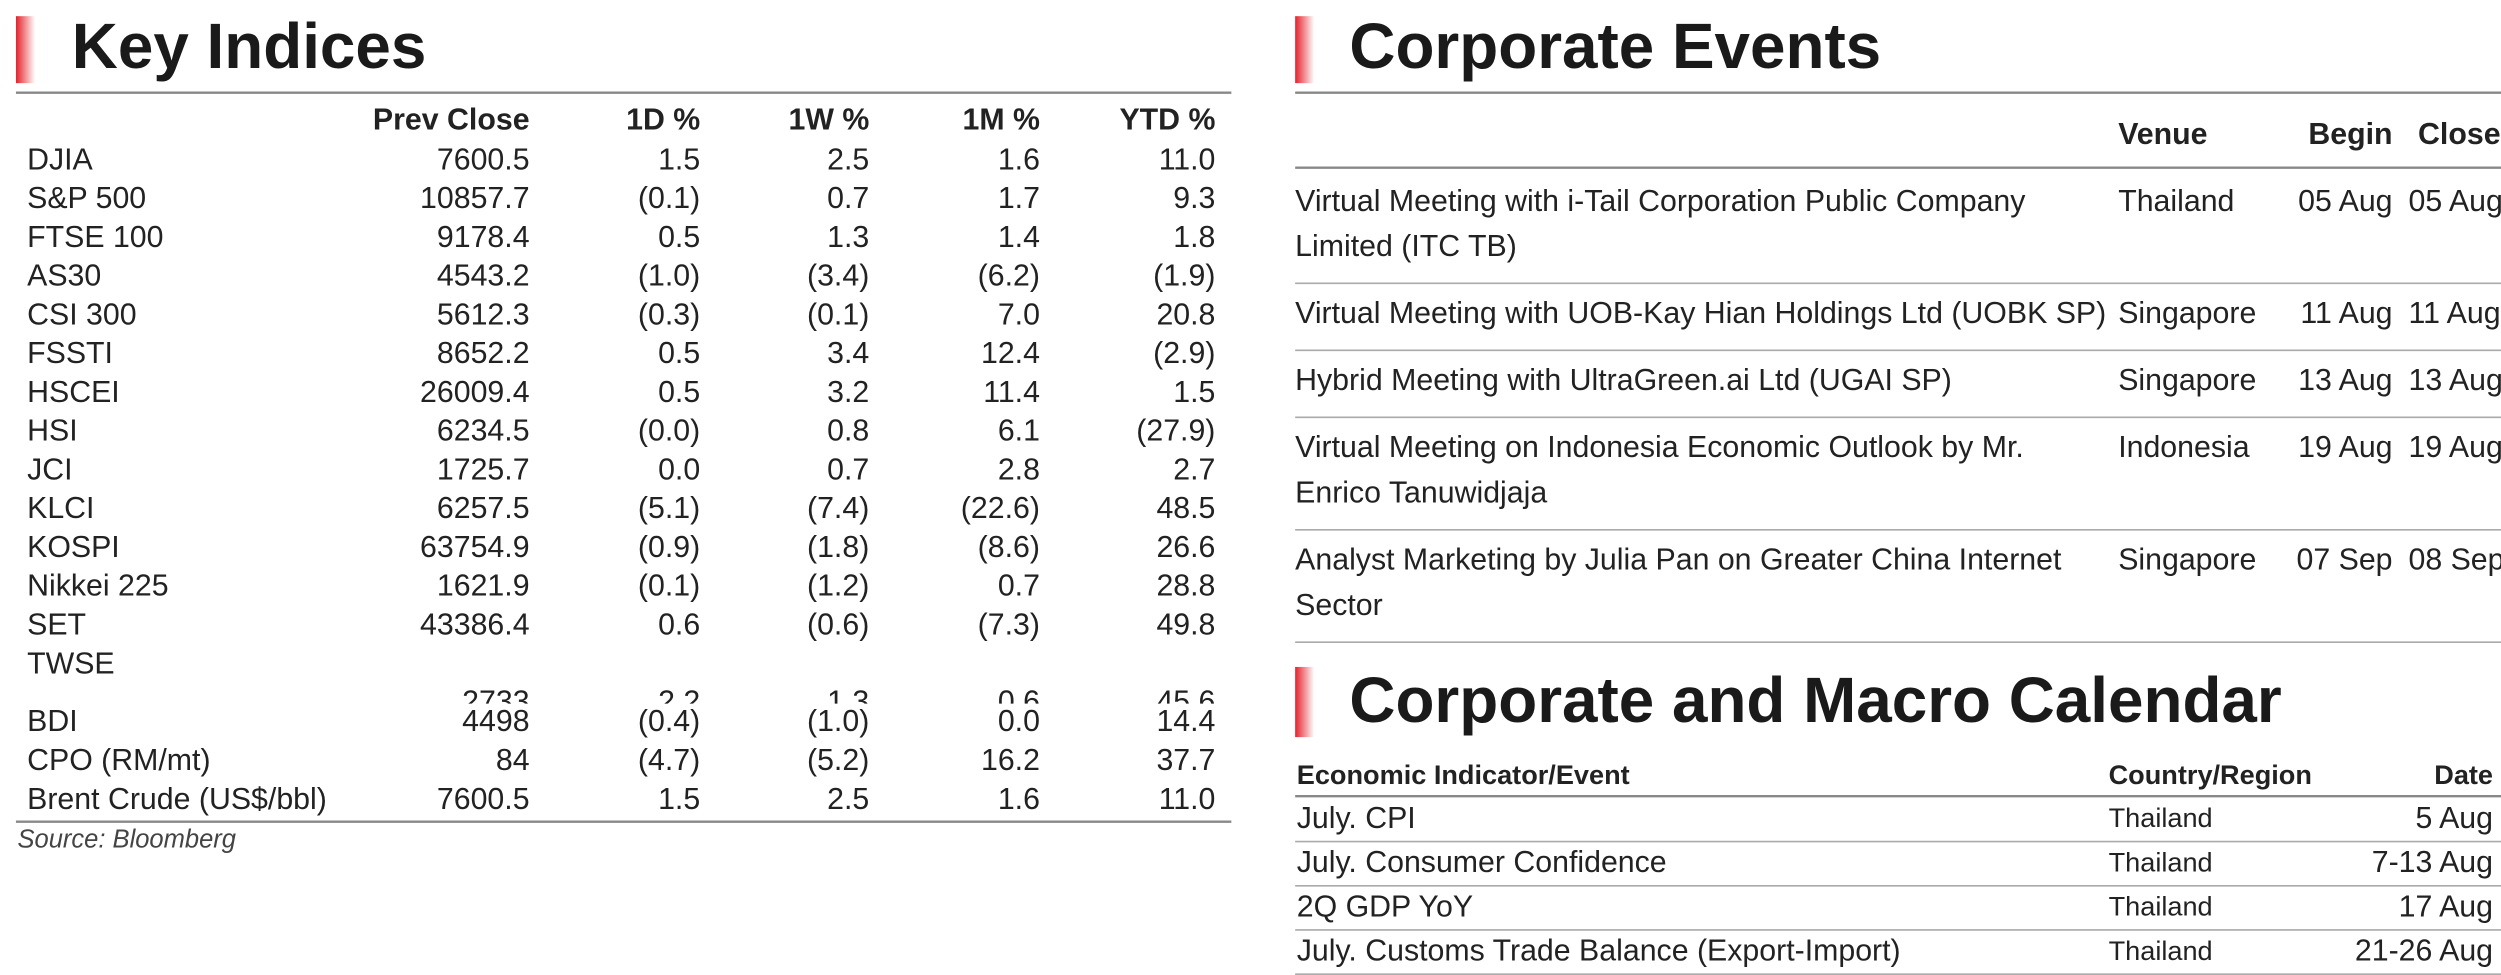 This screenshot has height=975, width=2501. I want to click on cell-value: 45.6, so click(1185, 702).